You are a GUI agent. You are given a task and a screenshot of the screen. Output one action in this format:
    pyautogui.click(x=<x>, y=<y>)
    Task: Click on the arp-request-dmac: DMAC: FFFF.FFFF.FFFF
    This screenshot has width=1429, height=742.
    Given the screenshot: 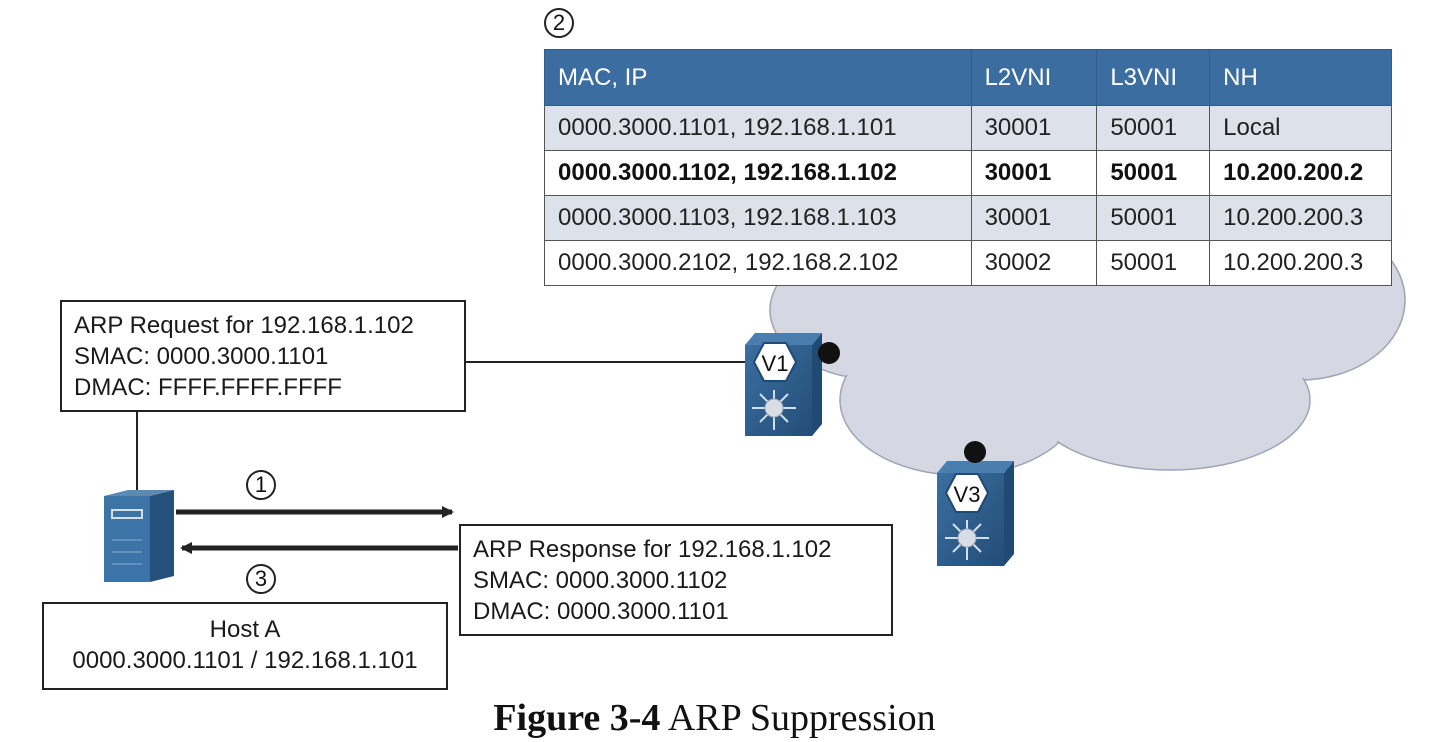 What is the action you would take?
    pyautogui.click(x=263, y=387)
    